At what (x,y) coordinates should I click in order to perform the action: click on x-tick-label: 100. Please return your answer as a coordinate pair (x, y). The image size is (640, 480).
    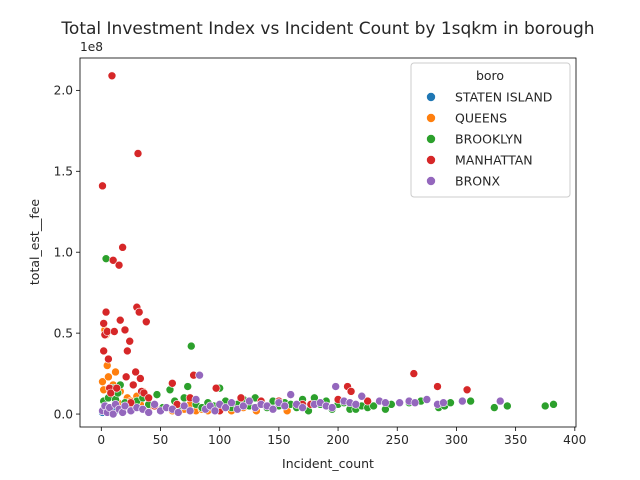
    Looking at the image, I should click on (219, 440).